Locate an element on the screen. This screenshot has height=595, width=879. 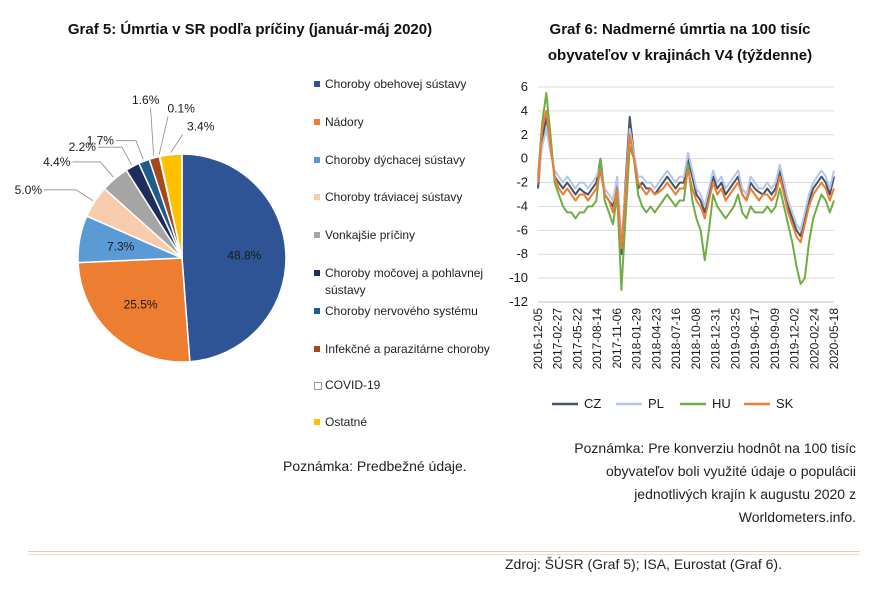
chart5-note: Poznámka: Predbežné údaje. is located at coordinates (375, 466).